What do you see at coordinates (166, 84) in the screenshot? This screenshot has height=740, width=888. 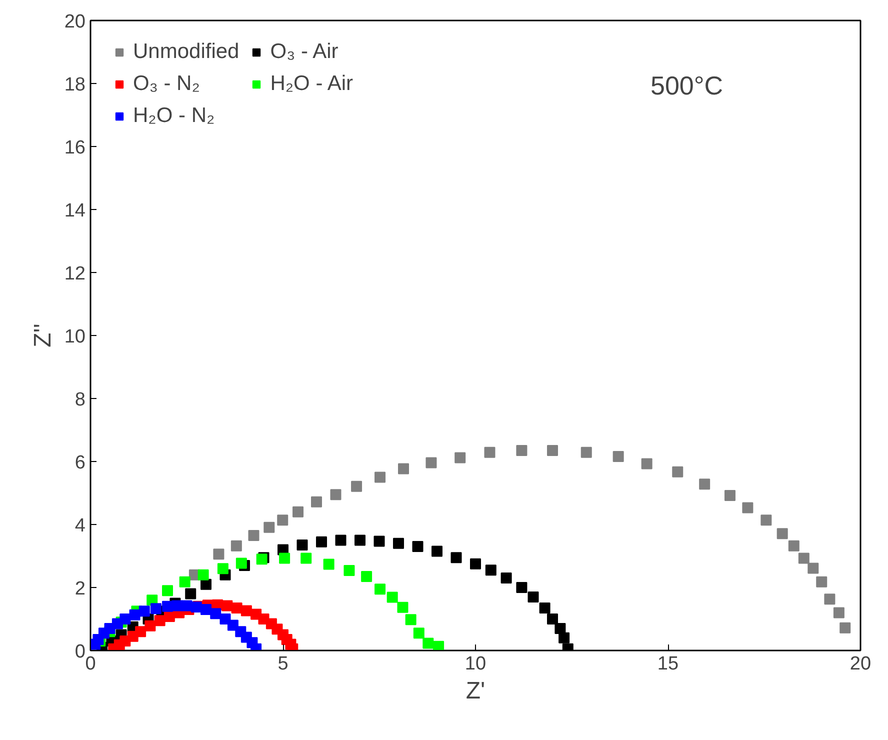 I see `legend-label: O₃ - N₂` at bounding box center [166, 84].